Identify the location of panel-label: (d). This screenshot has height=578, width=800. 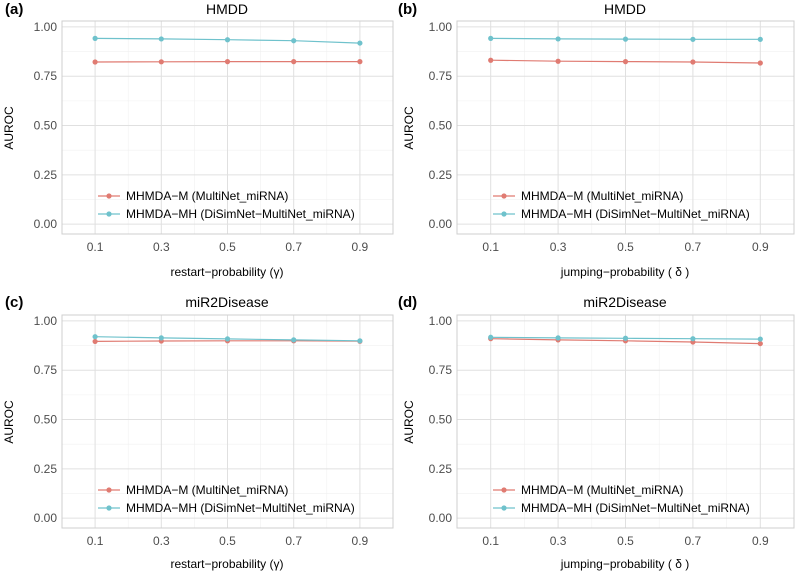
(407, 302).